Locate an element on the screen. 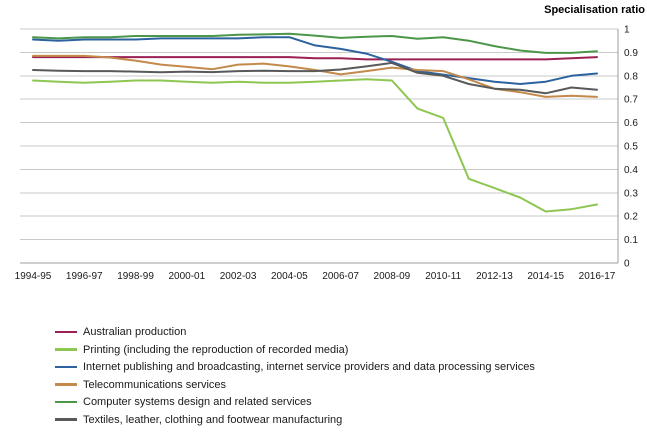 This screenshot has width=647, height=437. y-tick-label: 1 is located at coordinates (627, 30).